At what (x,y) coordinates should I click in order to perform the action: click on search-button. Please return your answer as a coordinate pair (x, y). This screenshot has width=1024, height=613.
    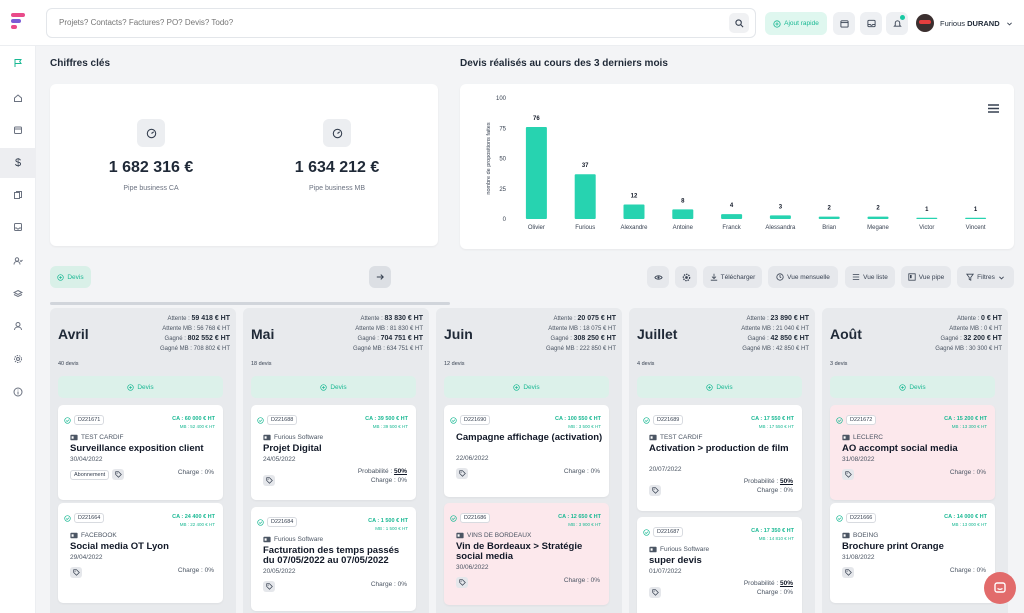
    Looking at the image, I should click on (739, 23).